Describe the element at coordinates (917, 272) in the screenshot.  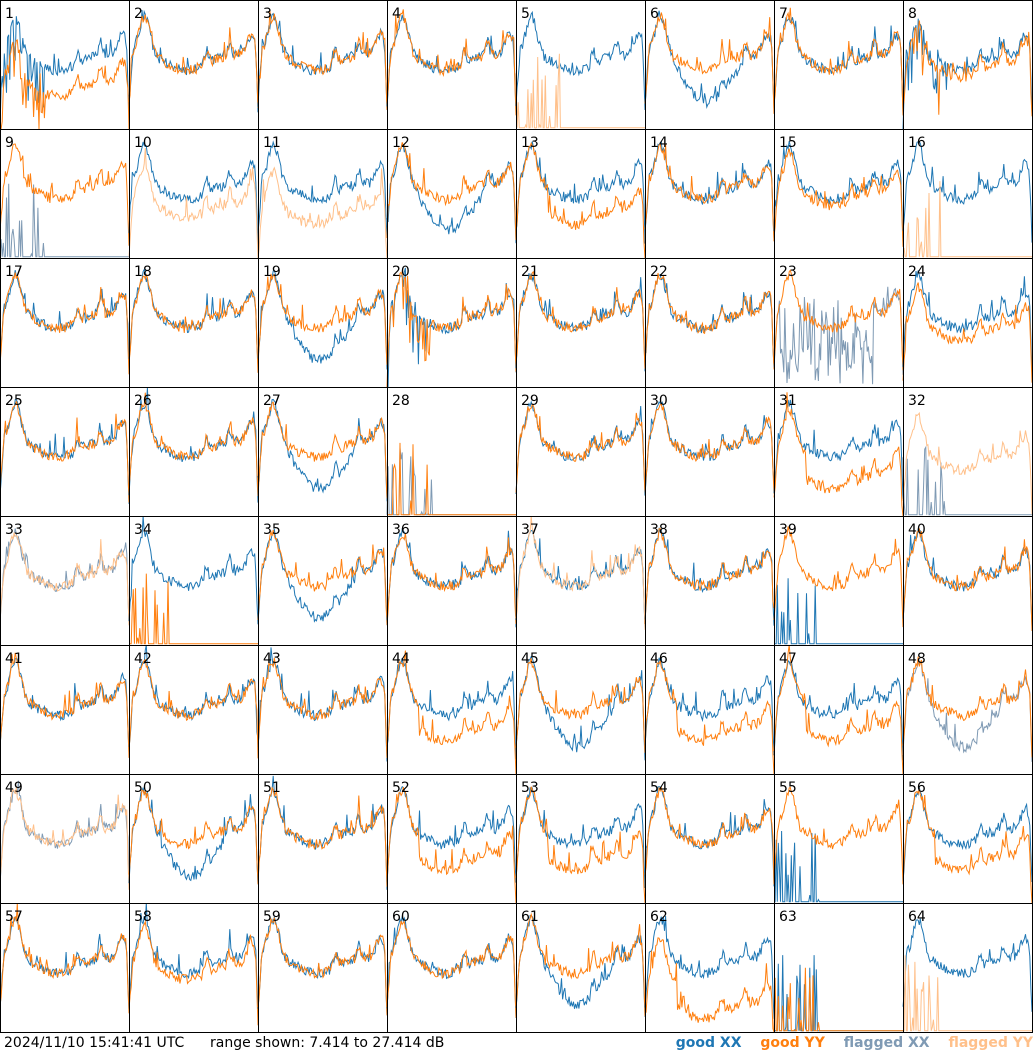
I see `panel-label: 24` at that location.